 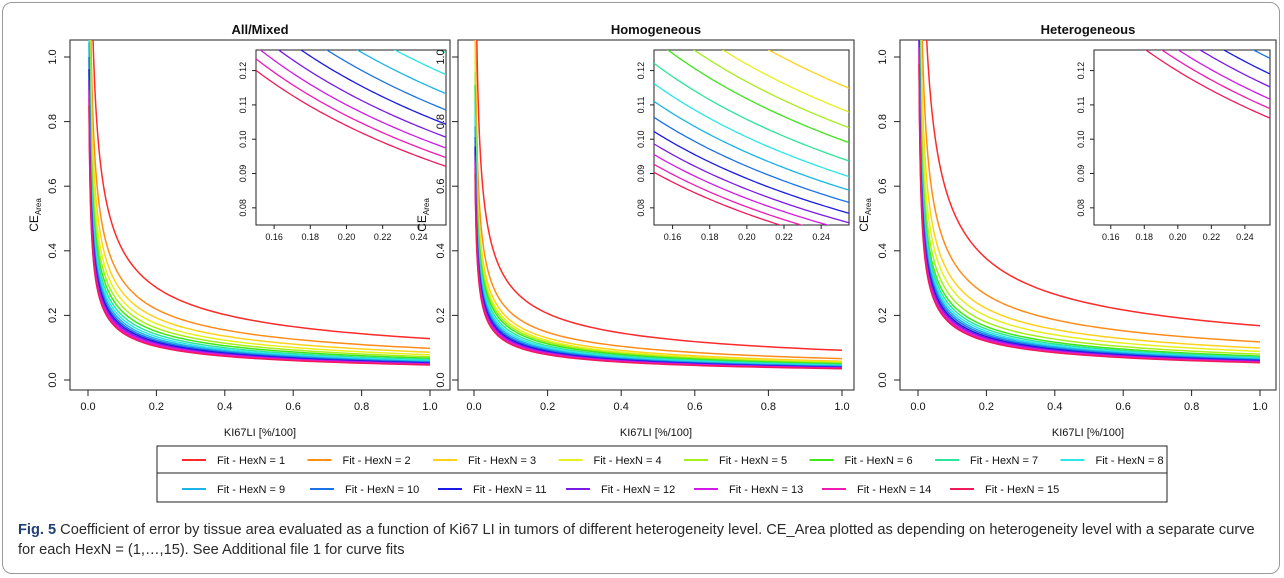 What do you see at coordinates (251, 490) in the screenshot?
I see `legend-label-hexn-9: Fit - HexN = 9` at bounding box center [251, 490].